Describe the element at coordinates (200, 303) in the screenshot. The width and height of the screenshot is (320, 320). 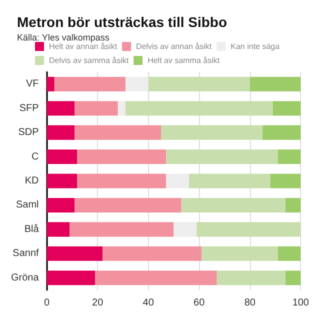
I see `x-tick-label: 60` at that location.